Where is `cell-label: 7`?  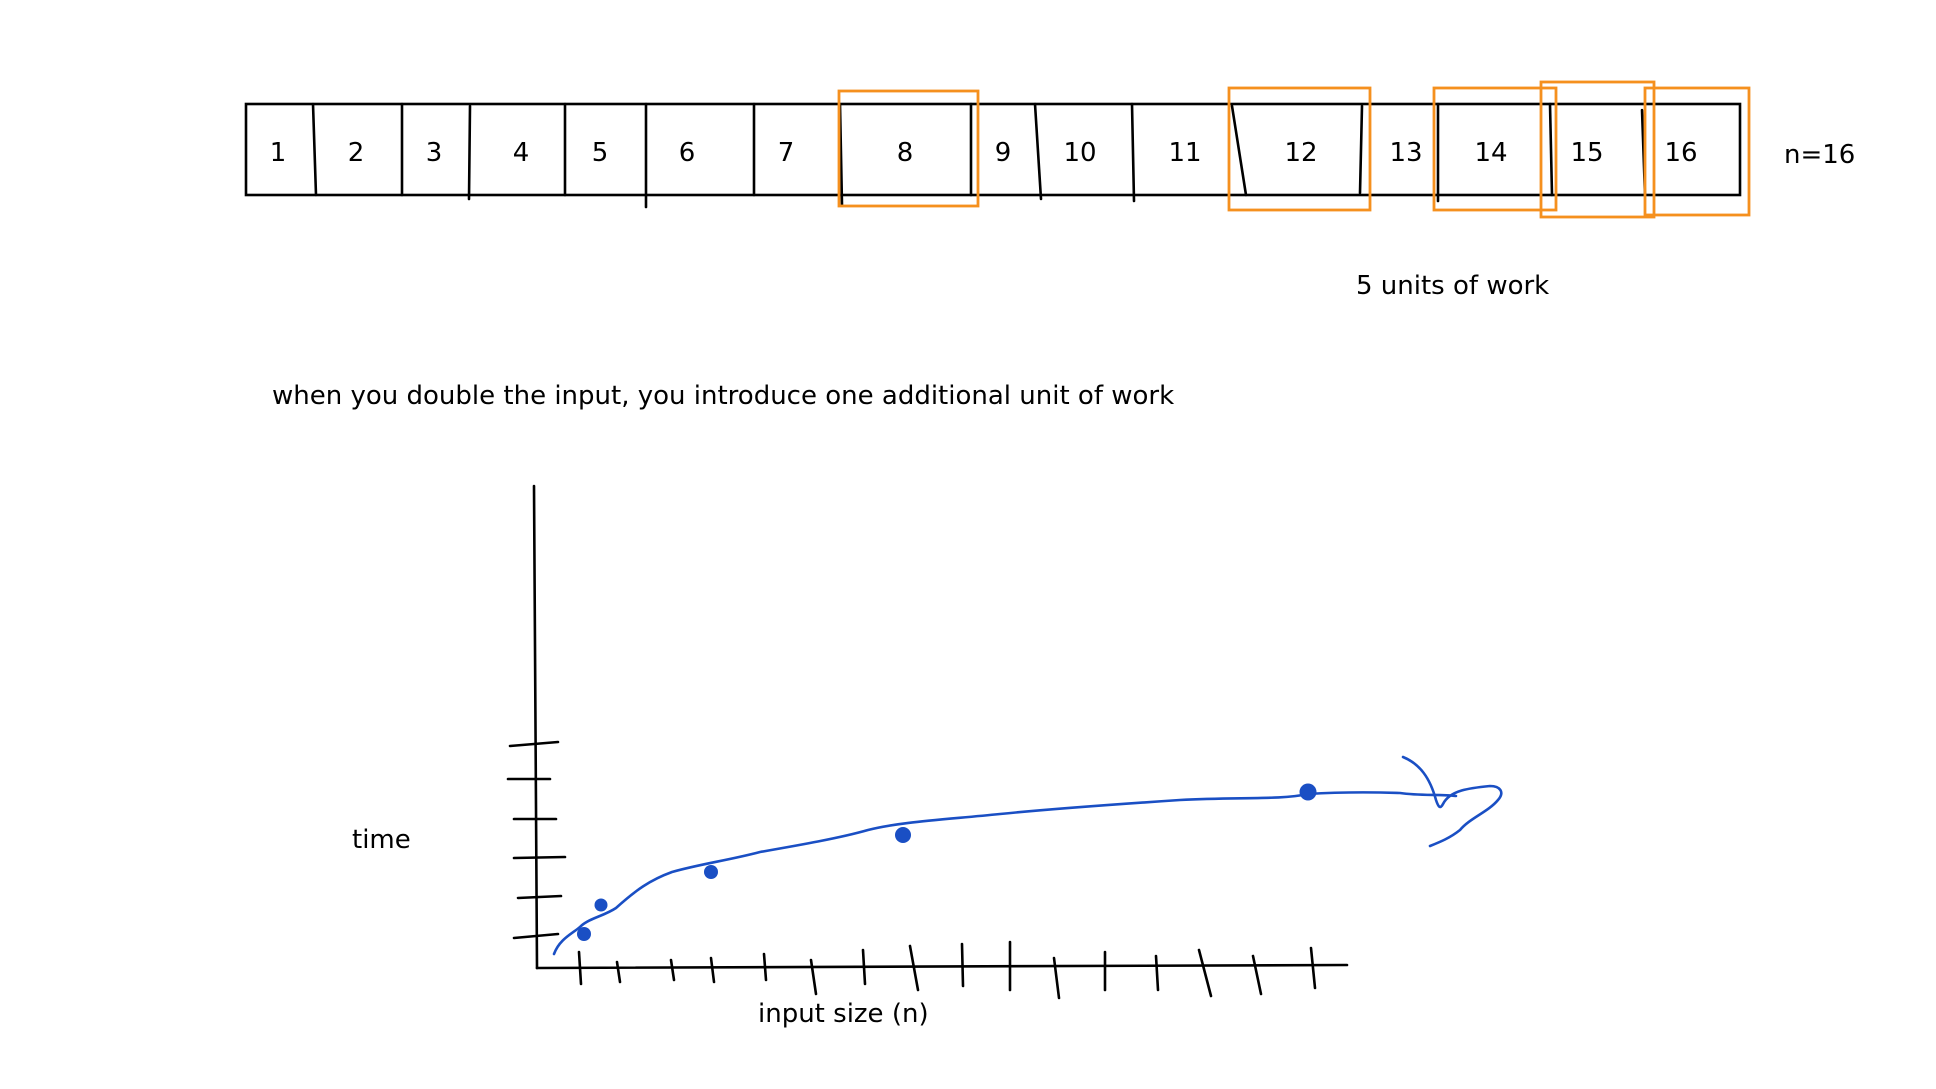 cell-label: 7 is located at coordinates (786, 153).